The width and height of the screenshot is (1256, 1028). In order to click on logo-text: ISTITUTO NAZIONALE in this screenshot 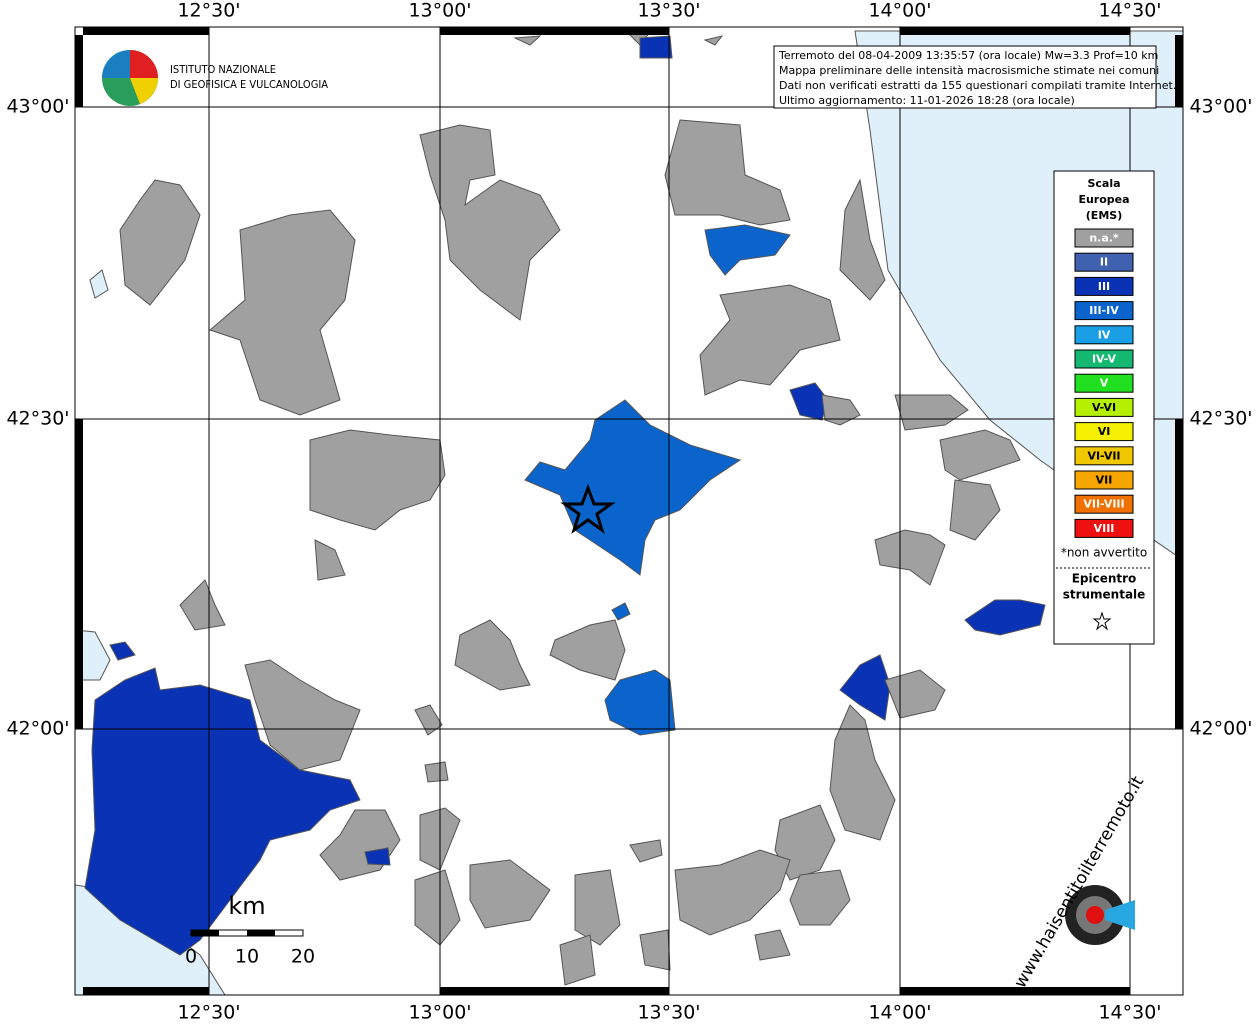, I will do `click(223, 69)`.